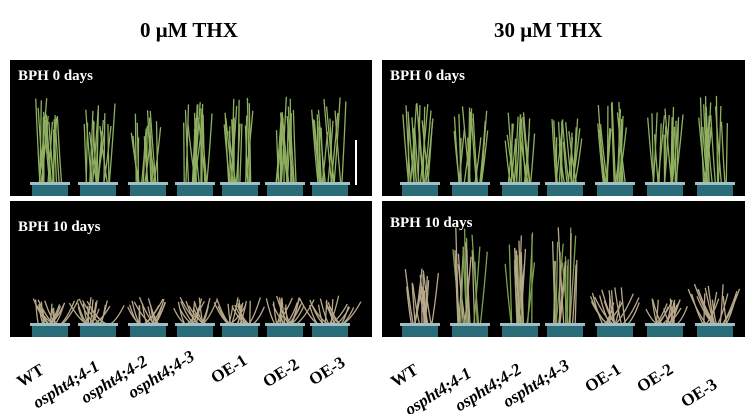  Describe the element at coordinates (356, 162) in the screenshot. I see `scale-bar` at that location.